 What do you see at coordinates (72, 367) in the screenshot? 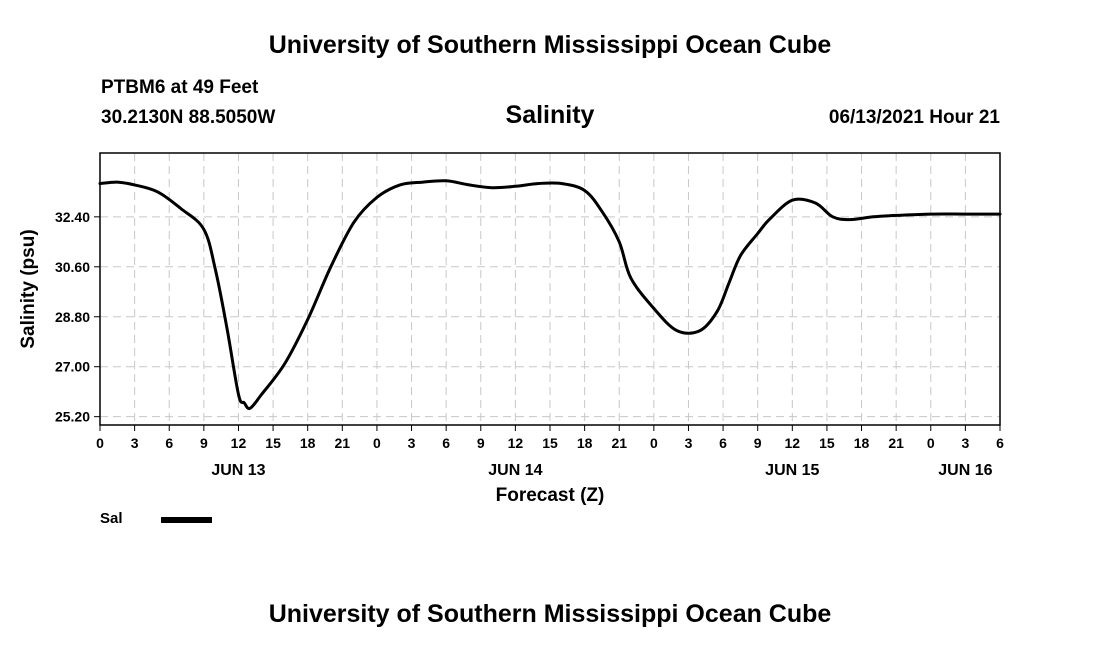
I see `y-tick-label: 27.00` at bounding box center [72, 367].